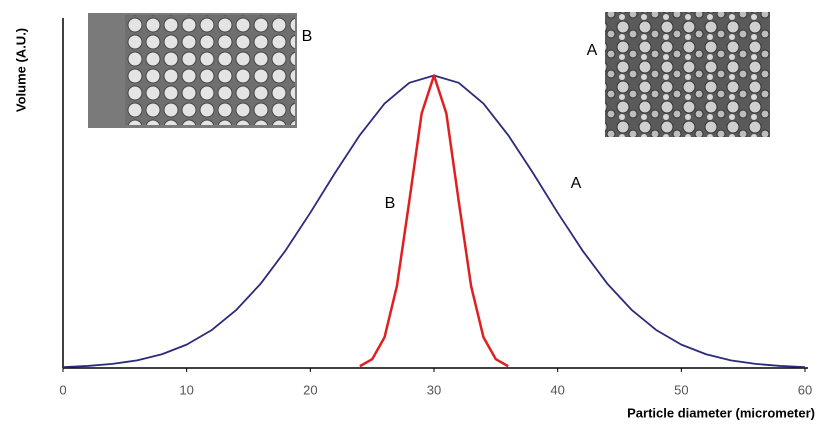 The height and width of the screenshot is (425, 820). Describe the element at coordinates (210, 70) in the screenshot. I see `sem-beads-b` at that location.